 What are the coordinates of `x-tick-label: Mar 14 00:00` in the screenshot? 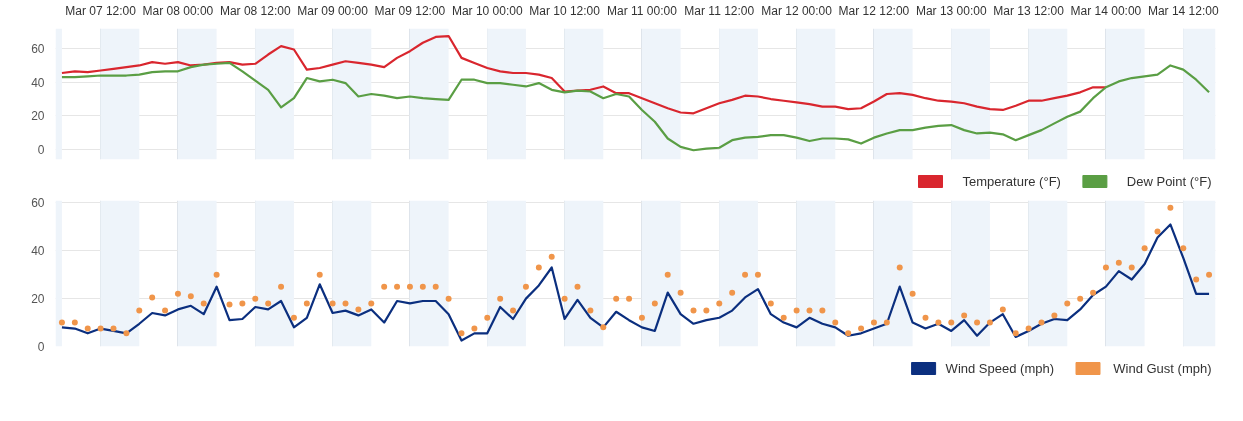 It's located at (1106, 10).